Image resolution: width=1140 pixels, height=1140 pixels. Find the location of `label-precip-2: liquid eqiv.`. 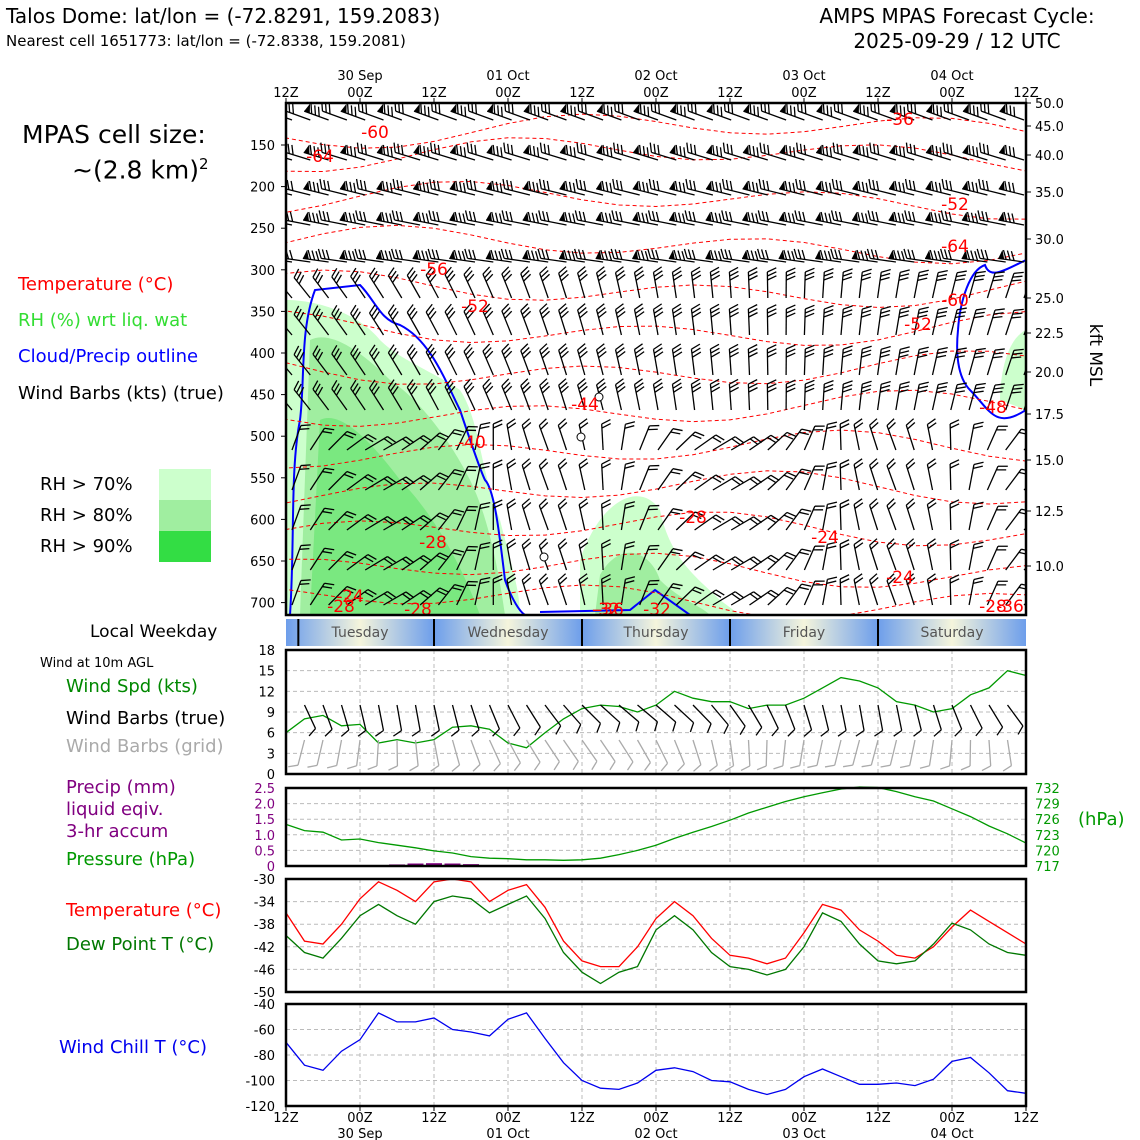

label-precip-2: liquid eqiv. is located at coordinates (115, 809).